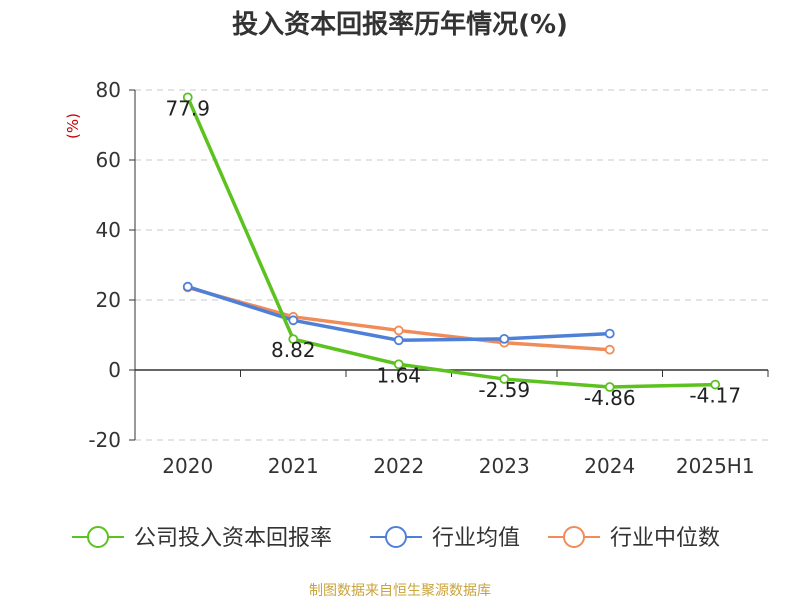 The height and width of the screenshot is (600, 800). What do you see at coordinates (398, 375) in the screenshot?
I see `data-label: 1.64` at bounding box center [398, 375].